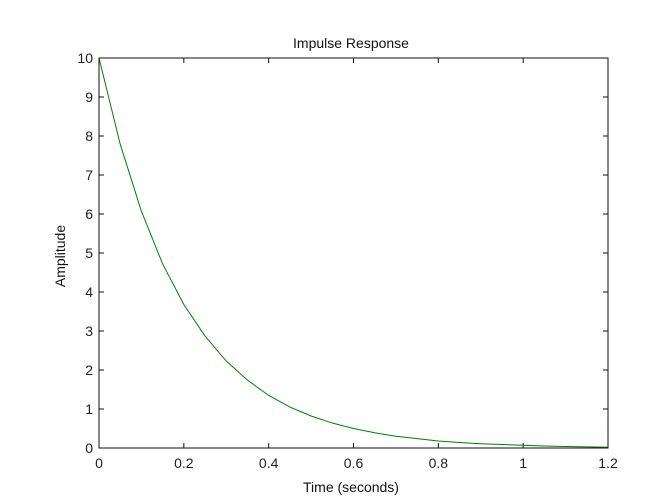 Image resolution: width=672 pixels, height=504 pixels. Describe the element at coordinates (89, 253) in the screenshot. I see `y-tick-label: 5` at that location.